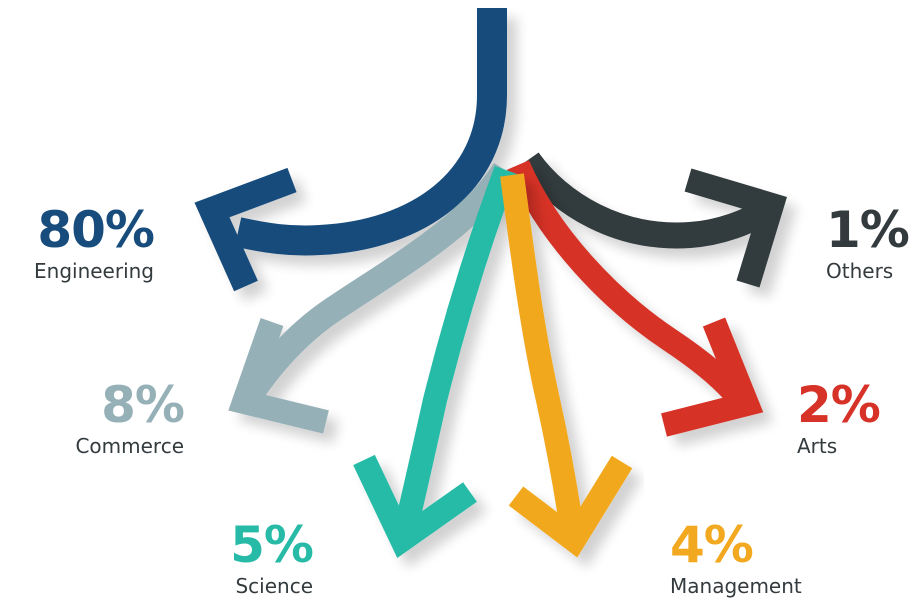  What do you see at coordinates (839, 405) in the screenshot?
I see `arts-percent: 2%` at bounding box center [839, 405].